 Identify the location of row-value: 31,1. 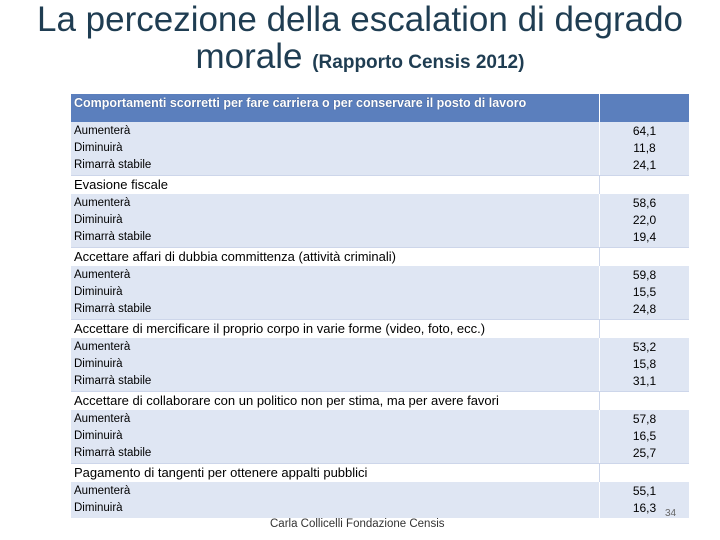
(644, 381).